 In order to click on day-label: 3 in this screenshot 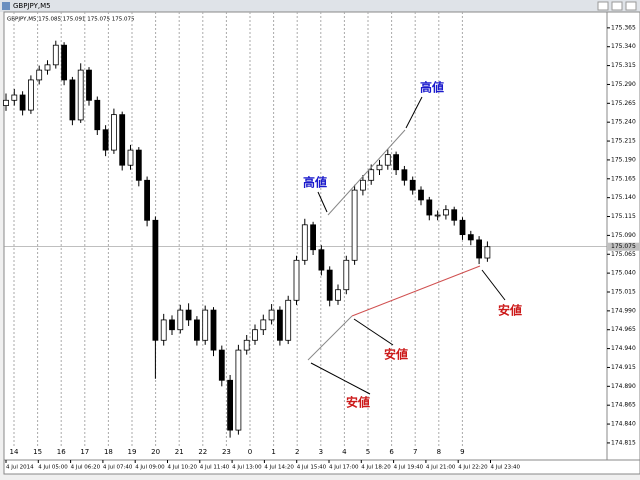, I will do `click(321, 452)`.